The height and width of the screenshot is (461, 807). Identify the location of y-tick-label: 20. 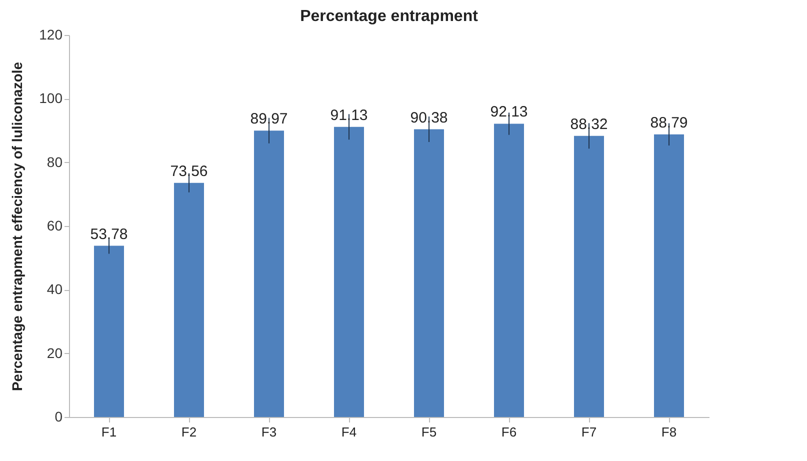
(54, 352).